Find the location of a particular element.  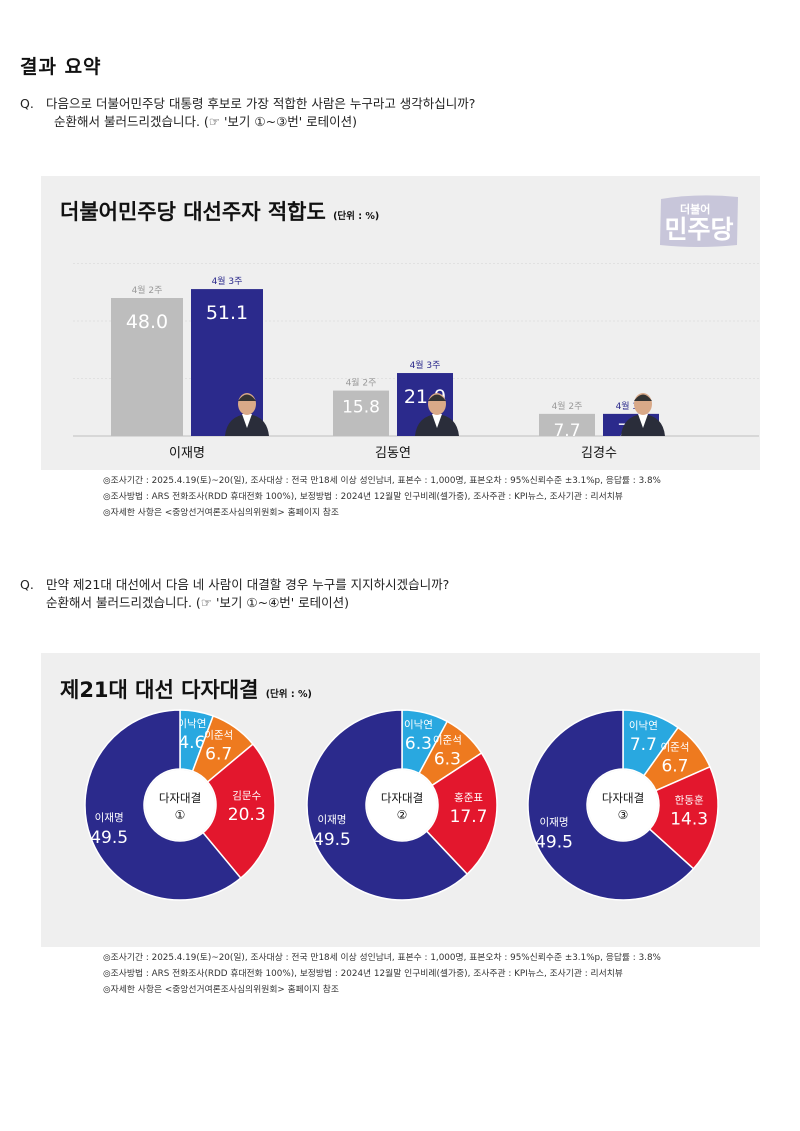

chart-1-title: 더불어민주당 대선주자 적합도 (단위 : %) is located at coordinates (220, 212).